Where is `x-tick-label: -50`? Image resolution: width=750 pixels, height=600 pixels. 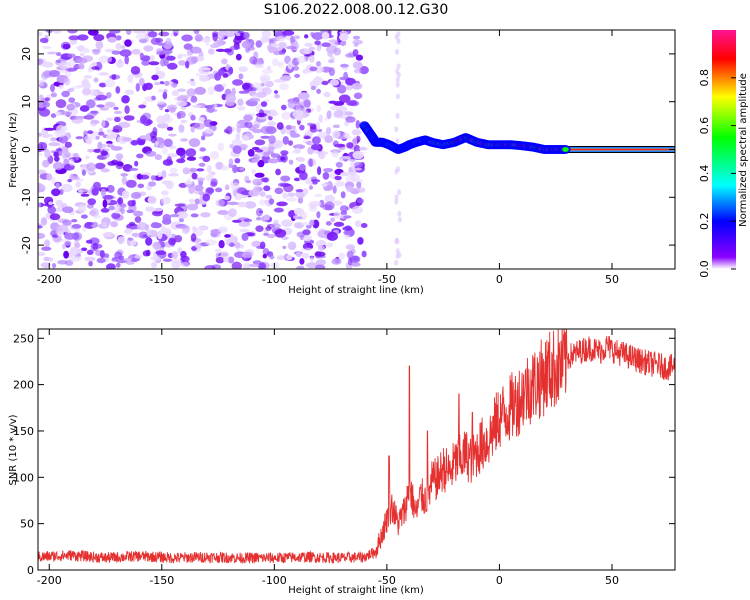
x-tick-label: -50 is located at coordinates (387, 279).